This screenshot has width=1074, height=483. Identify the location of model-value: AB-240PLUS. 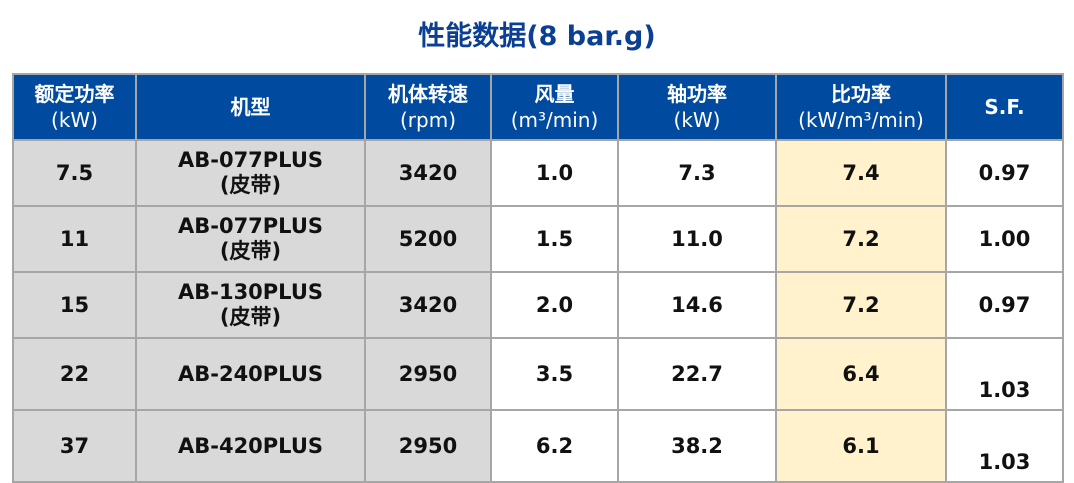
(250, 373).